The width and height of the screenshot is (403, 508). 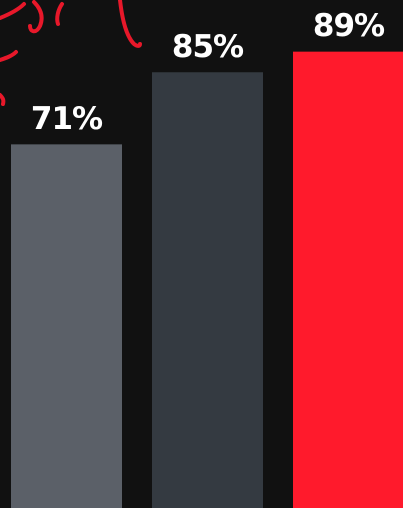 I want to click on value-label: 71%, so click(x=67, y=119).